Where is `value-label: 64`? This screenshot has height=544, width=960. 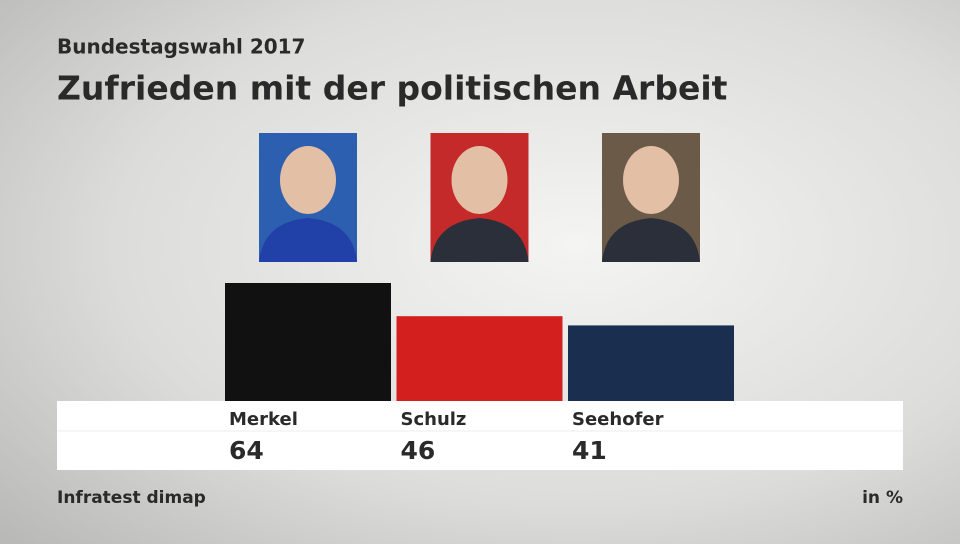 value-label: 64 is located at coordinates (246, 450).